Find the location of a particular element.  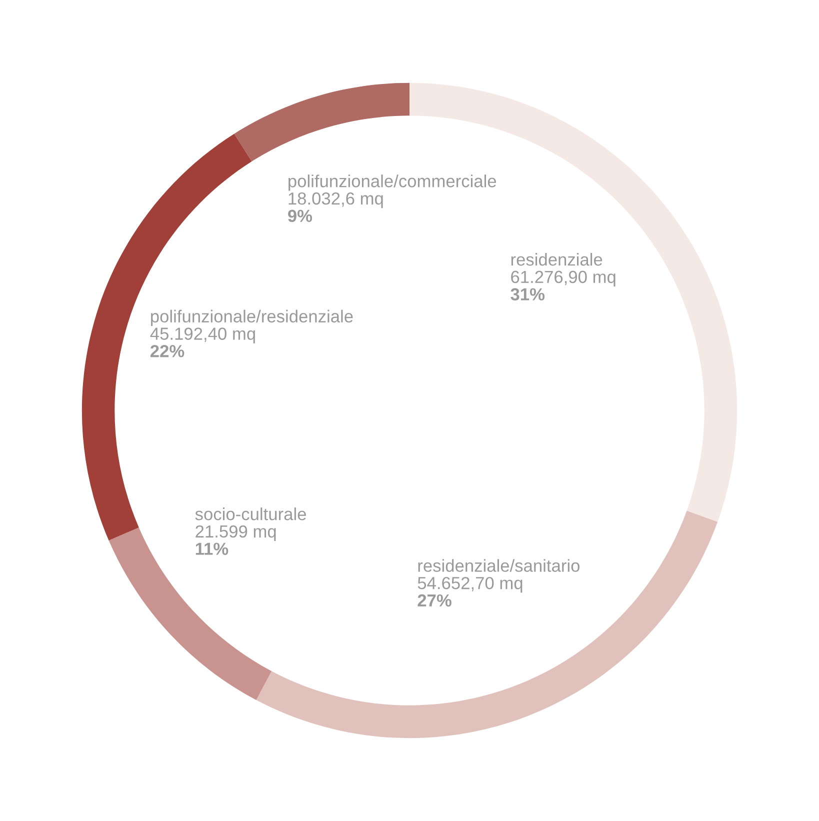

data-label: 18.032,6 mq 9% is located at coordinates (335, 207).